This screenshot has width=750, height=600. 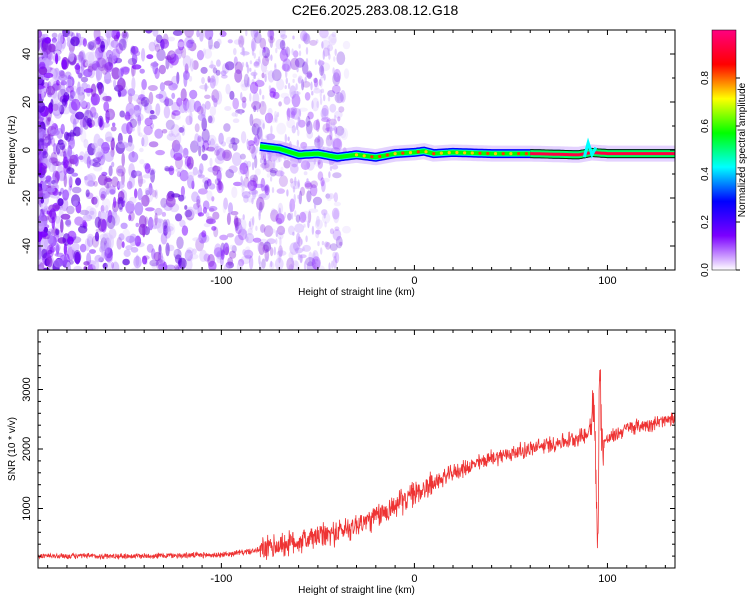 What do you see at coordinates (27, 508) in the screenshot?
I see `y-tick-label: 1000` at bounding box center [27, 508].